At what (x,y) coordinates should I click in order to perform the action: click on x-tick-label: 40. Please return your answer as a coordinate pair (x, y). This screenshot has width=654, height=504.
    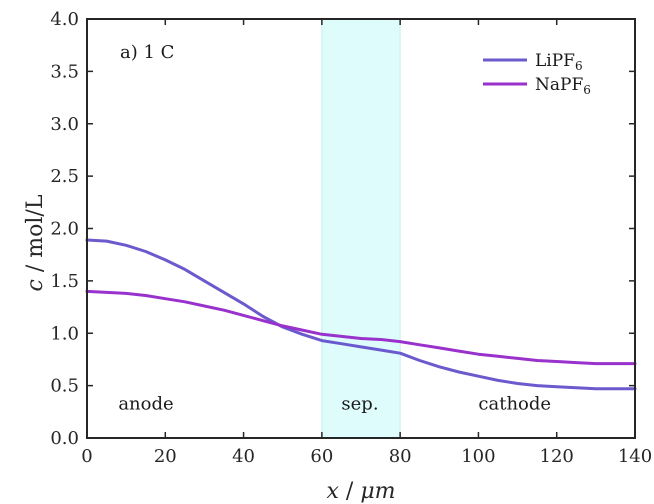
    Looking at the image, I should click on (243, 456).